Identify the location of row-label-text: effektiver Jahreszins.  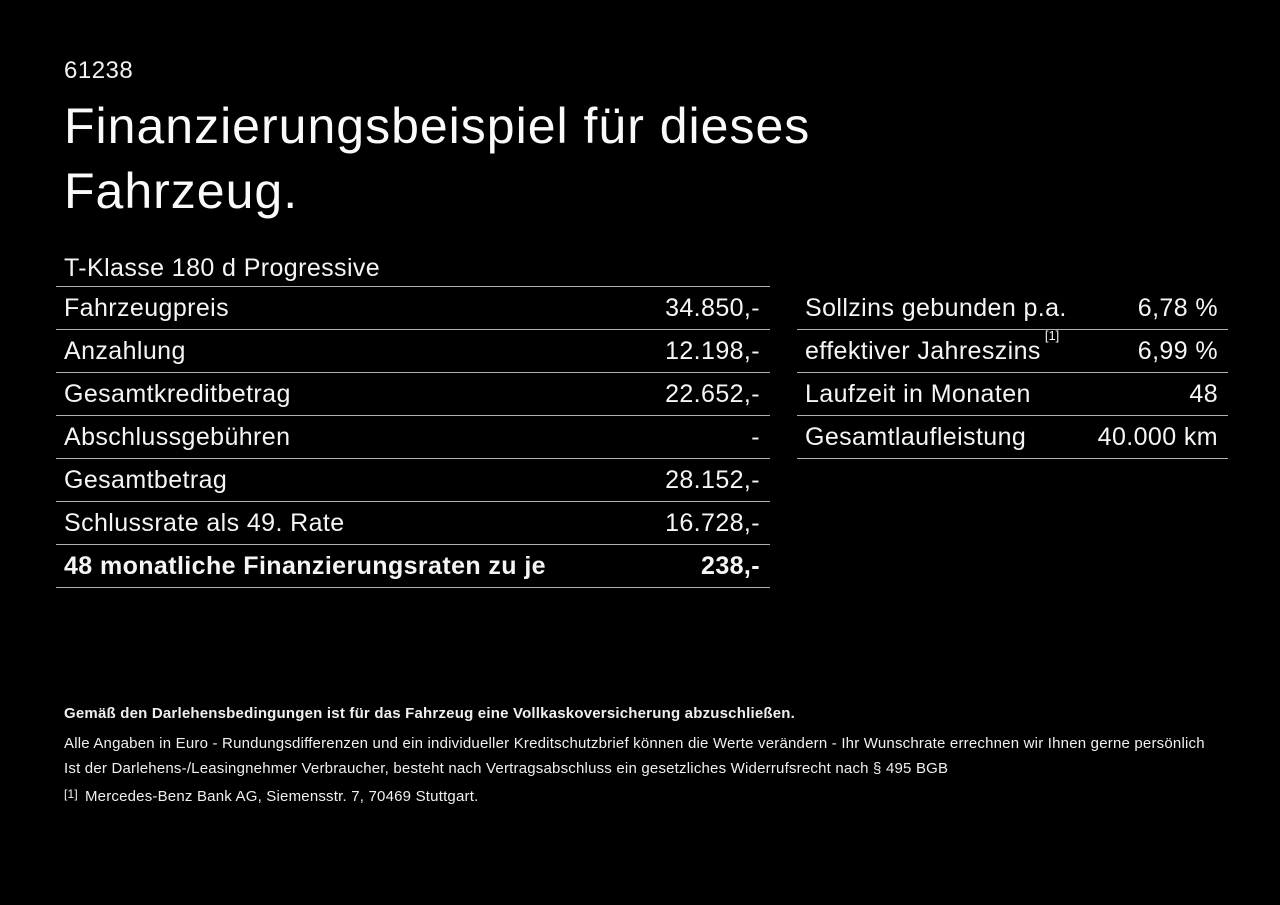
(923, 350).